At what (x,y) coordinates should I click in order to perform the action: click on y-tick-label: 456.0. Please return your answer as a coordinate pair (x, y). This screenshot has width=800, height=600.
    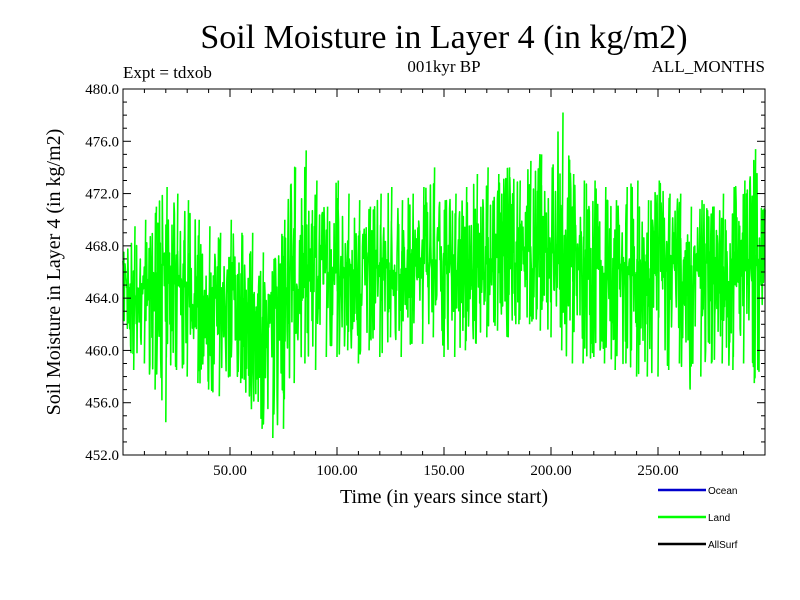
    Looking at the image, I should click on (102, 404).